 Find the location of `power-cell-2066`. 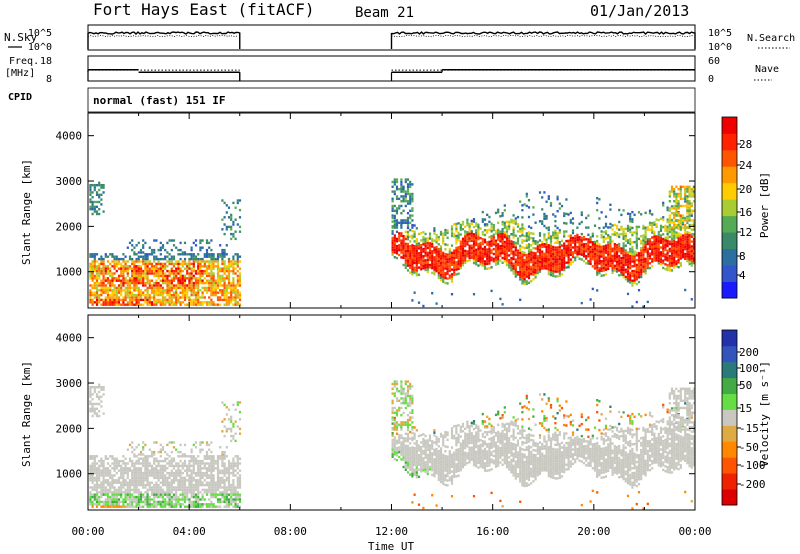

power-cell-2066 is located at coordinates (491, 257).